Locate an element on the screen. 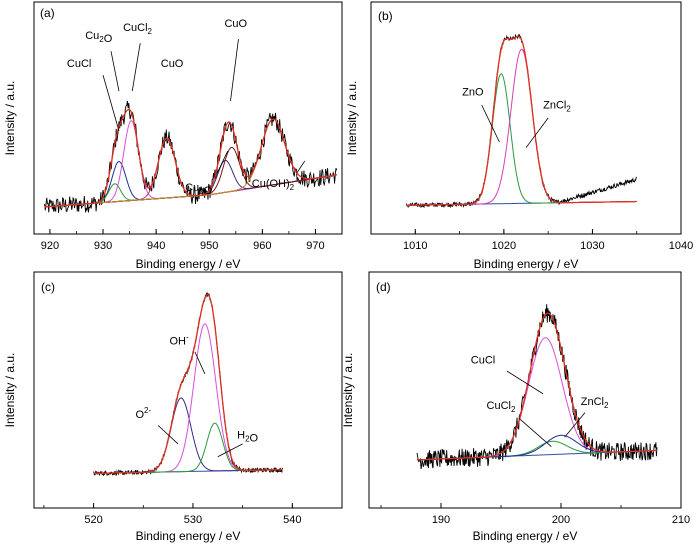 The width and height of the screenshot is (700, 544). panel-b-xtick-label: 1040 is located at coordinates (681, 246).